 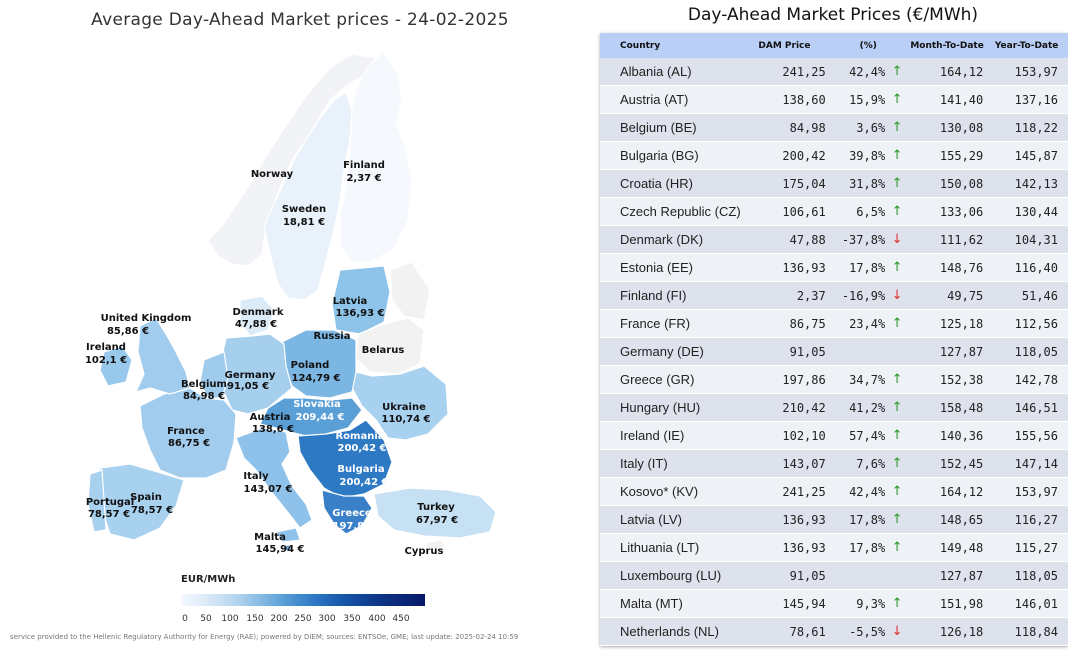 I want to click on region-balkans, so click(x=345, y=459).